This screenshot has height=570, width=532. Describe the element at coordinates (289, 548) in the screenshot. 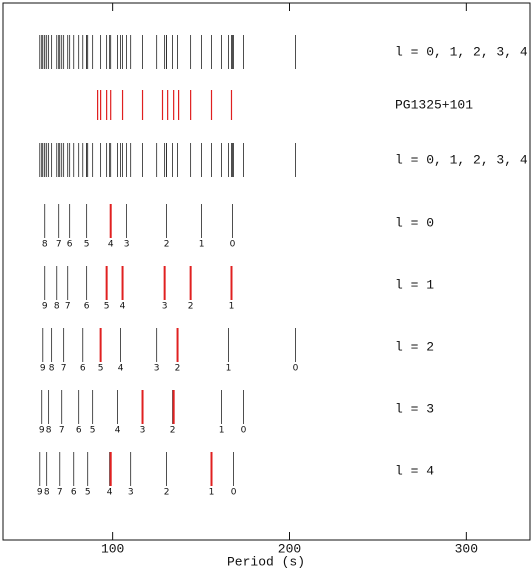

I see `x-tick-label: 200` at that location.